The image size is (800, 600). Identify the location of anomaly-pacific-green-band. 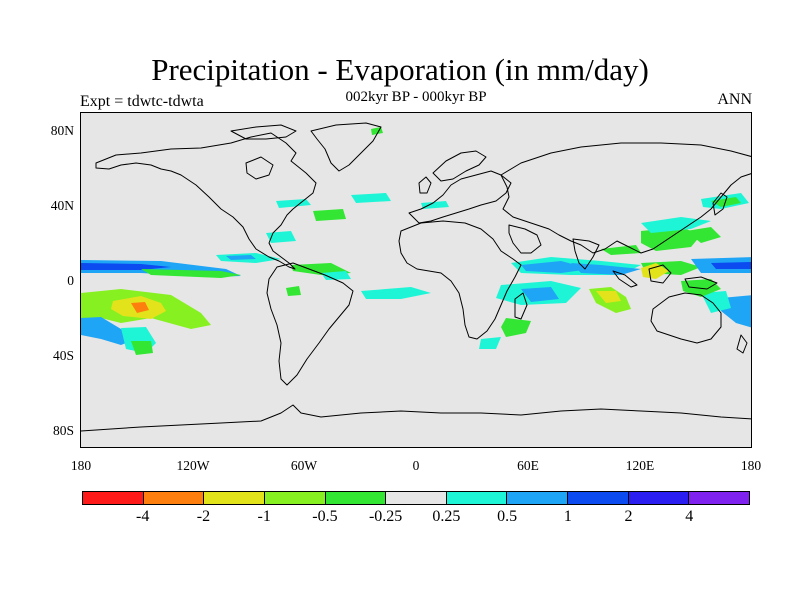
(191, 273).